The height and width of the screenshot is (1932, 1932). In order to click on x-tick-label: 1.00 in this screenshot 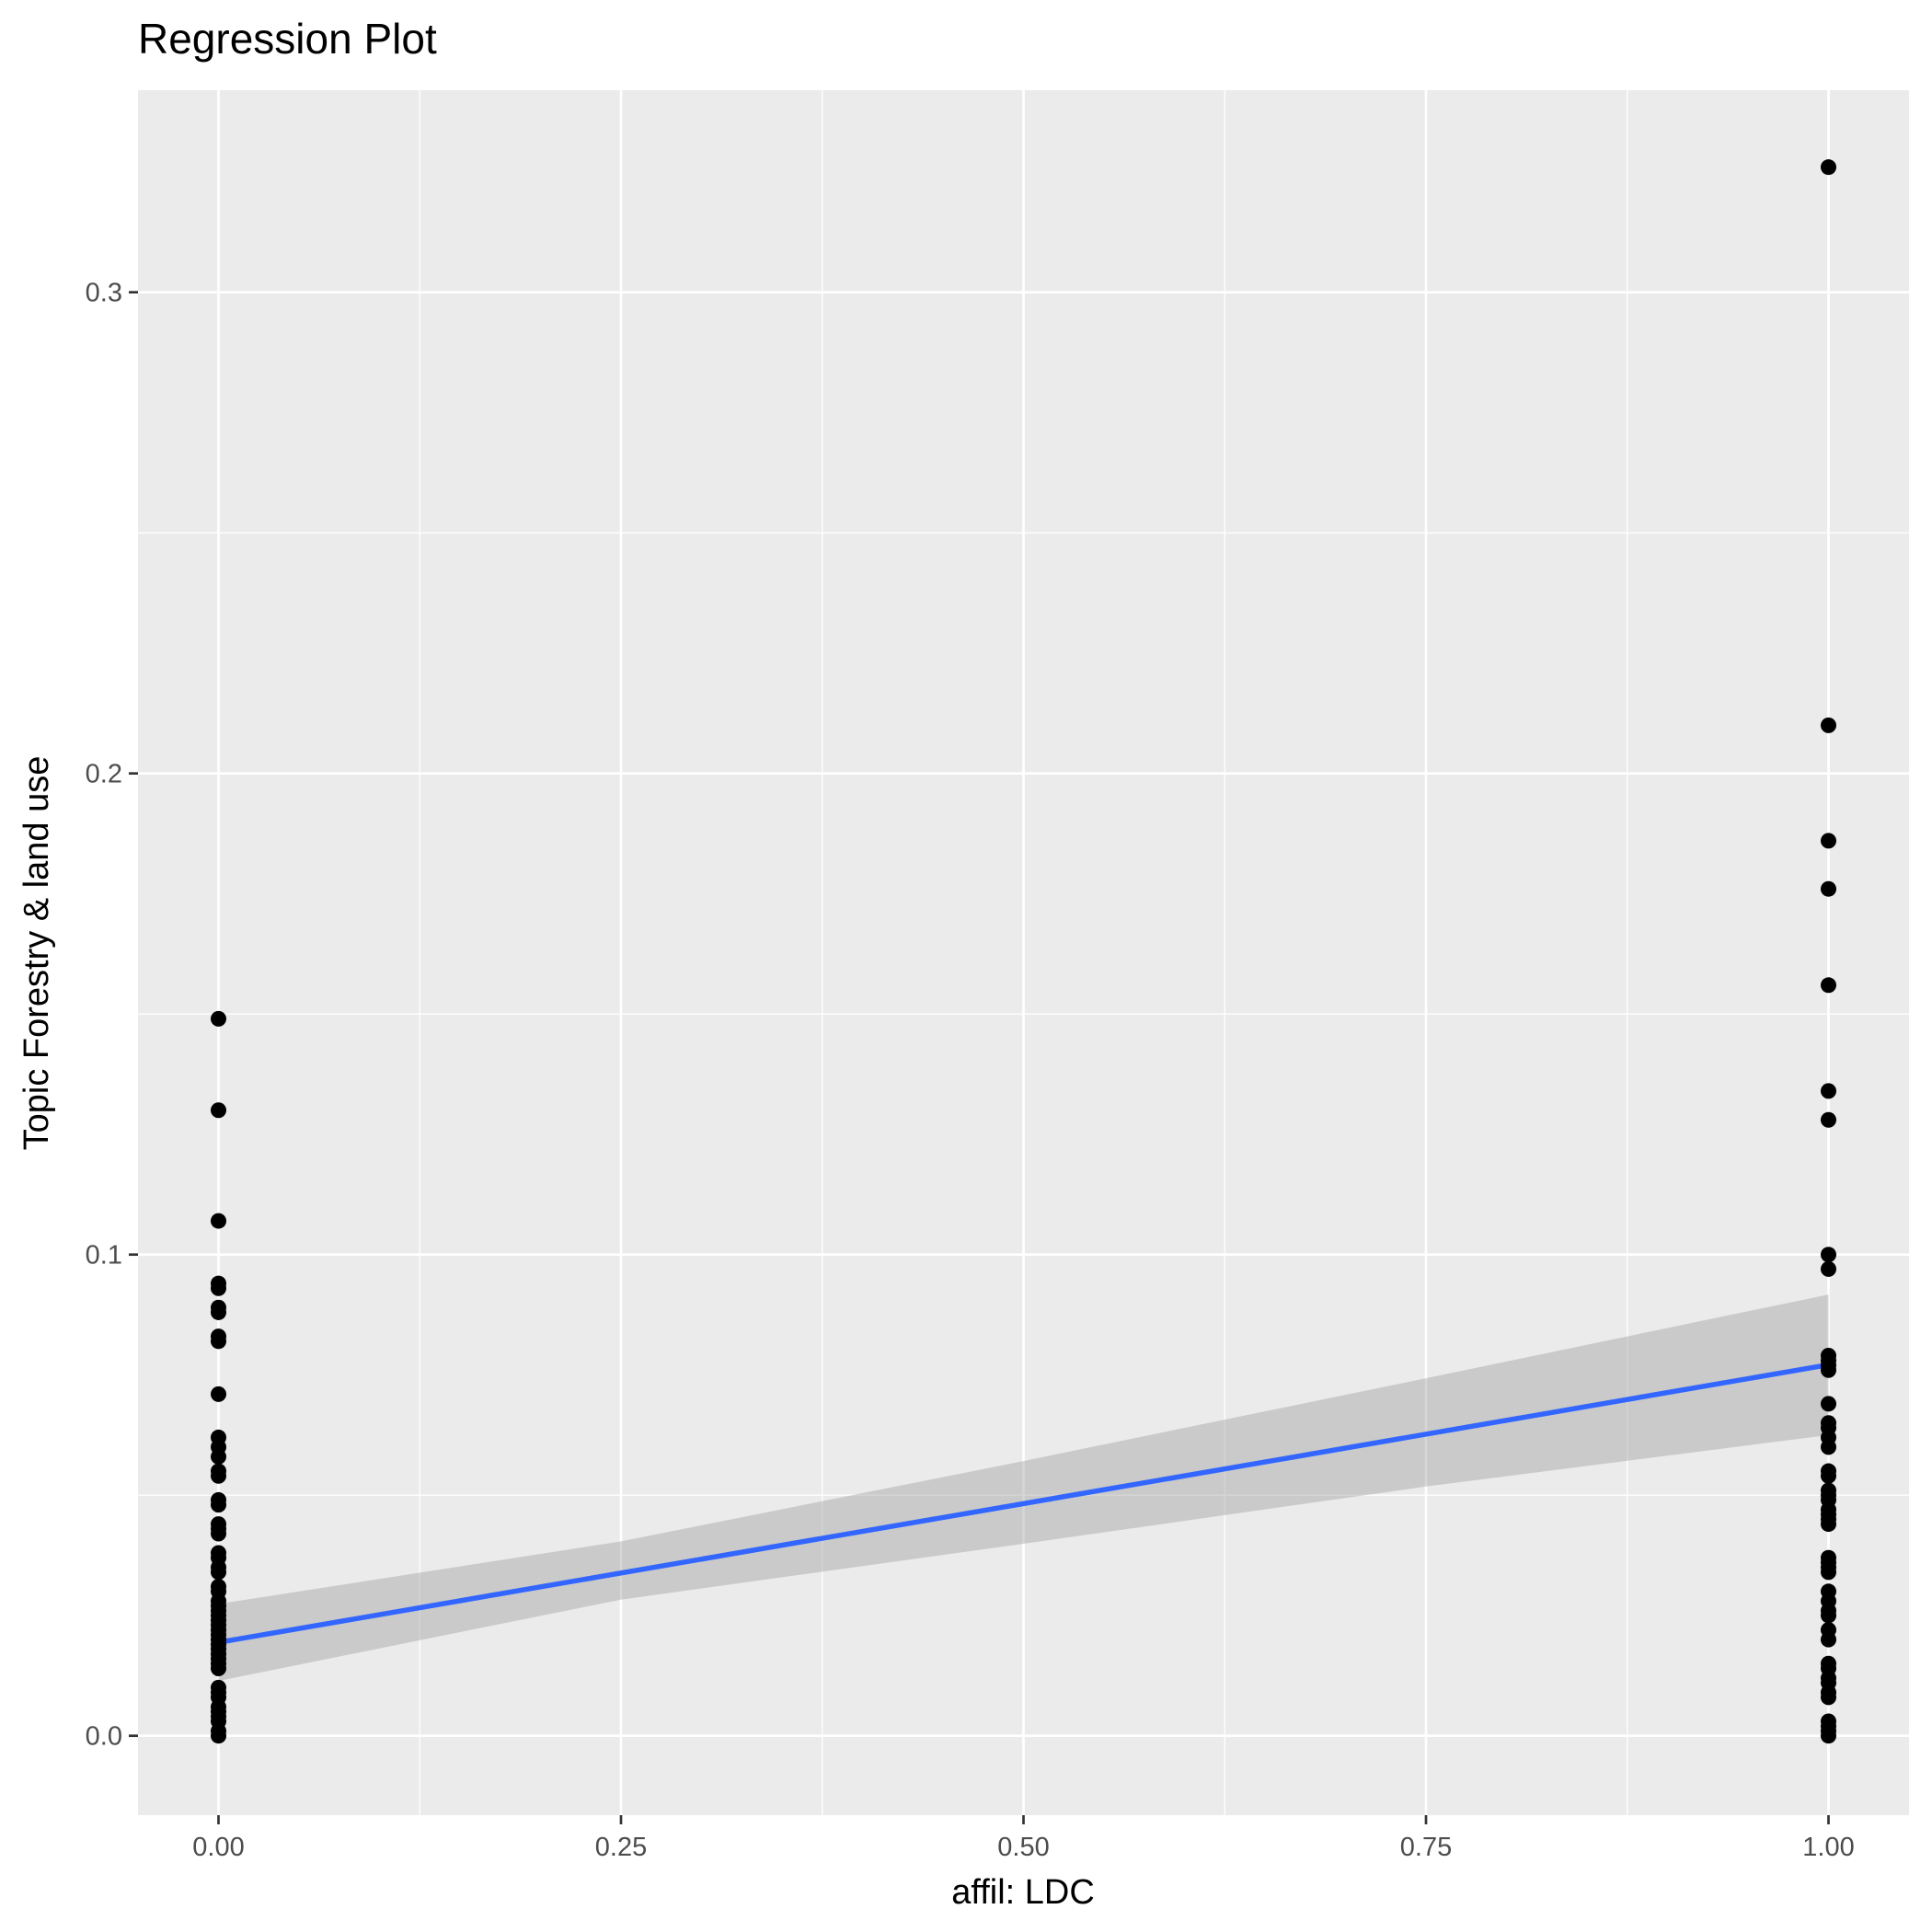, I will do `click(1828, 1847)`.